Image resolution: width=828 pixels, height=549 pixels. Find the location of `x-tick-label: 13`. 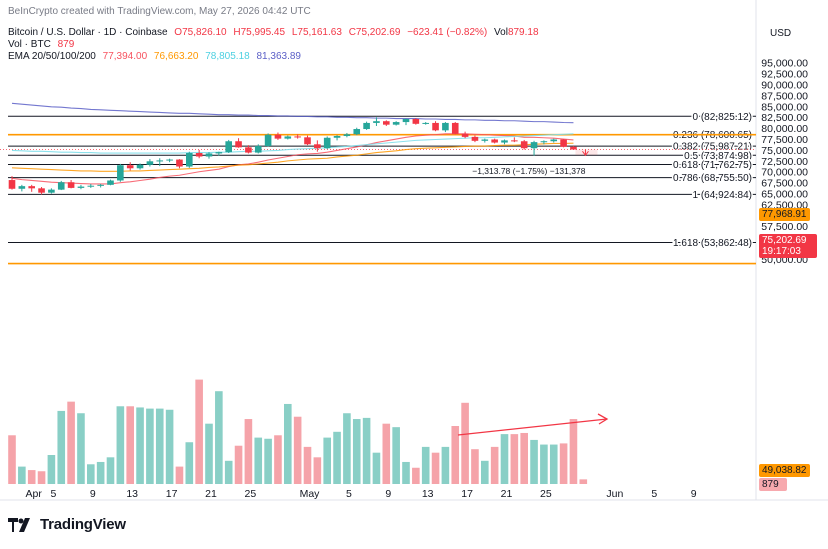

x-tick-label: 13 is located at coordinates (428, 494).